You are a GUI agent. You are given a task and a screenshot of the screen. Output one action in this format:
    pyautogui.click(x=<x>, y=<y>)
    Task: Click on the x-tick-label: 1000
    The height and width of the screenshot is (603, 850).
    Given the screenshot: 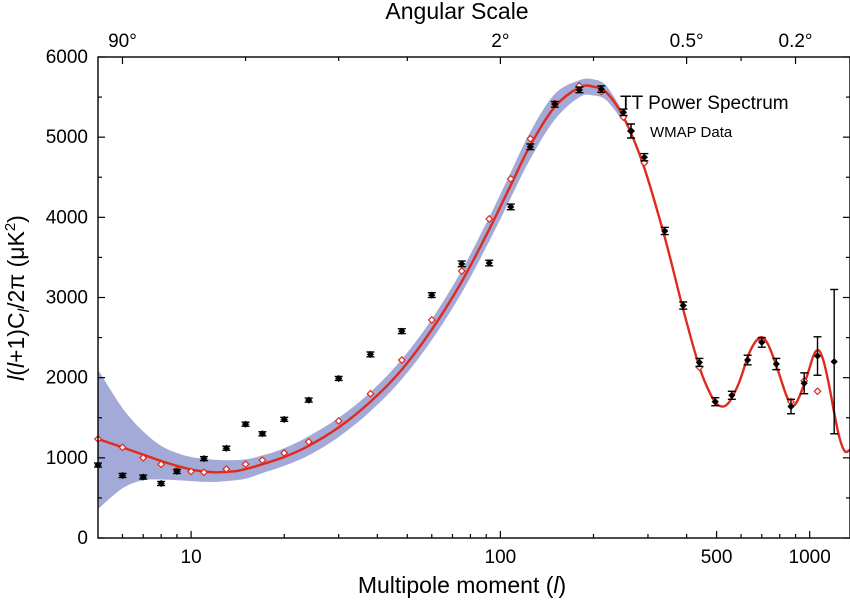 What is the action you would take?
    pyautogui.click(x=810, y=557)
    